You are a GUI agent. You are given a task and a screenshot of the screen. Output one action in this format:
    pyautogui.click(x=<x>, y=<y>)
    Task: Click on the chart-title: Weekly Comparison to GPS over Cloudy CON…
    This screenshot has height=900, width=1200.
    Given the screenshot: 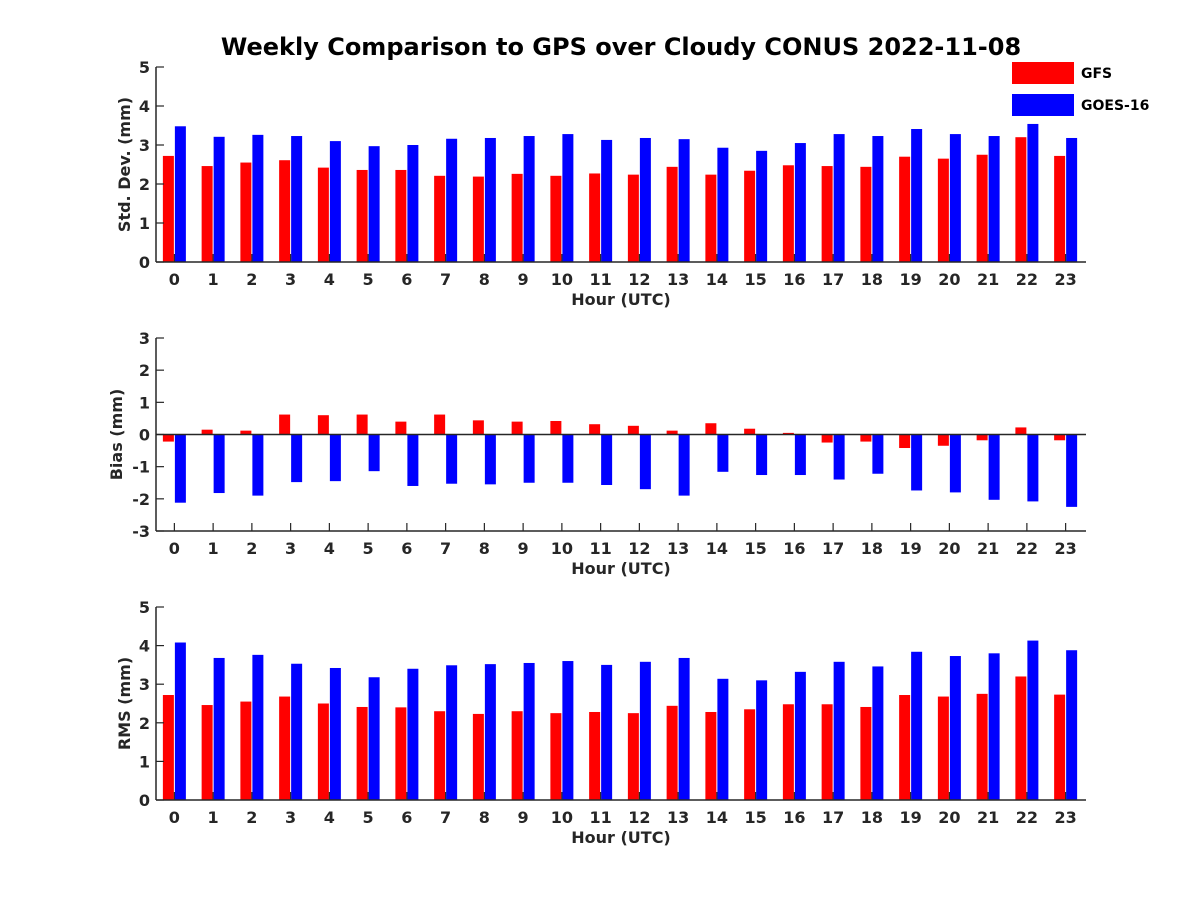 What is the action you would take?
    pyautogui.click(x=621, y=47)
    